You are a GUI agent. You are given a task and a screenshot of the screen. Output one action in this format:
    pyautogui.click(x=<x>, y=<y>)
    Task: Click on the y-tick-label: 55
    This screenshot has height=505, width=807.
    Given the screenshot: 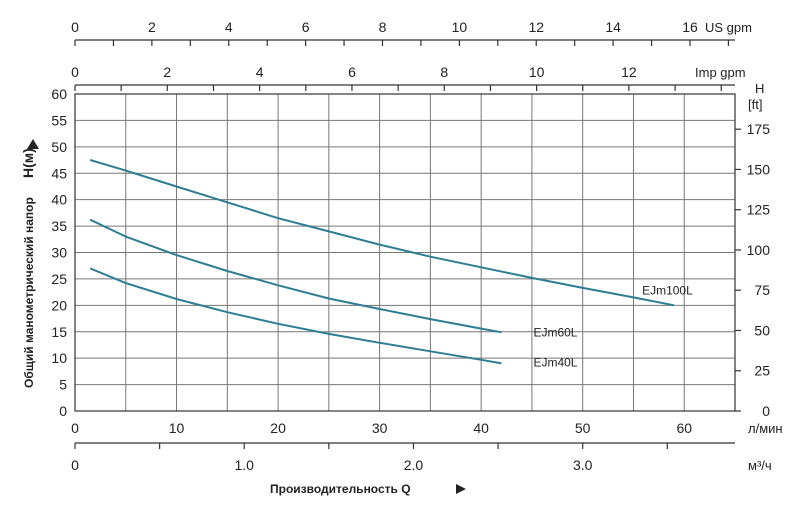 What is the action you would take?
    pyautogui.click(x=59, y=120)
    